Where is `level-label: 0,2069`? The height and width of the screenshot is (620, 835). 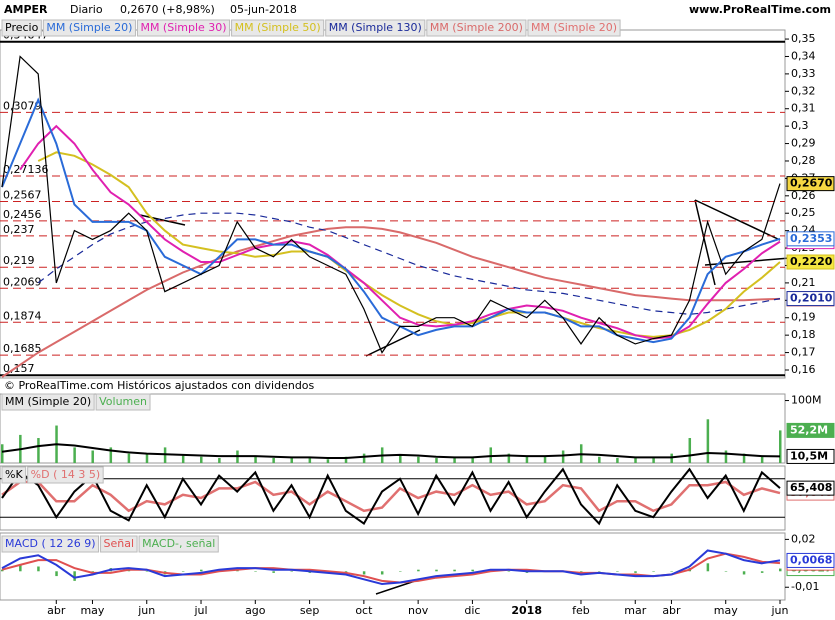 level-label: 0,2069 is located at coordinates (22, 281).